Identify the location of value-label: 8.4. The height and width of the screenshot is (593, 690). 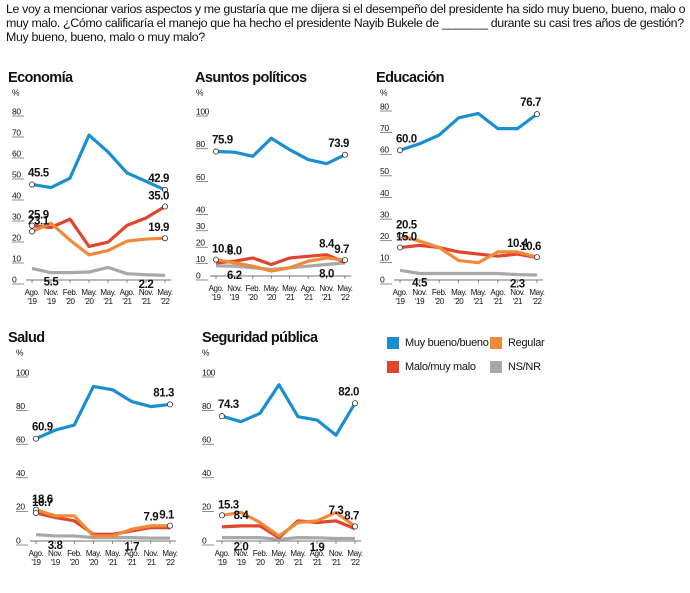
(327, 245).